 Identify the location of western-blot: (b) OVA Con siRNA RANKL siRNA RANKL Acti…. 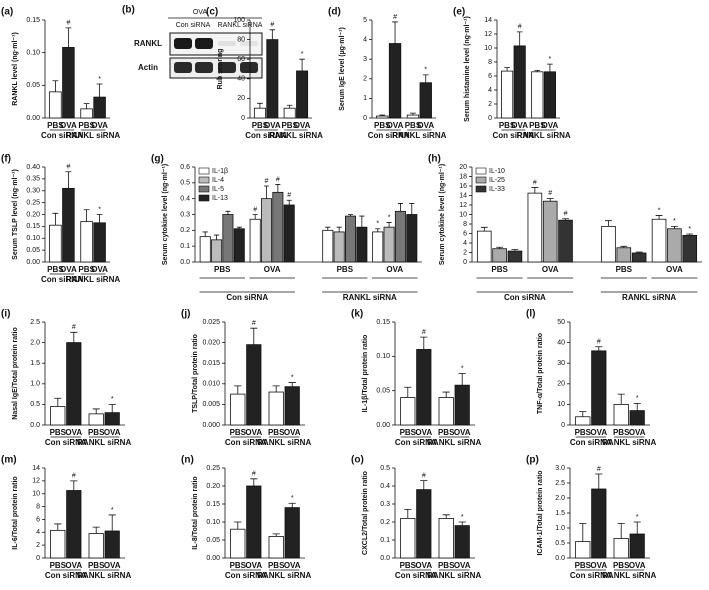
(192, 42).